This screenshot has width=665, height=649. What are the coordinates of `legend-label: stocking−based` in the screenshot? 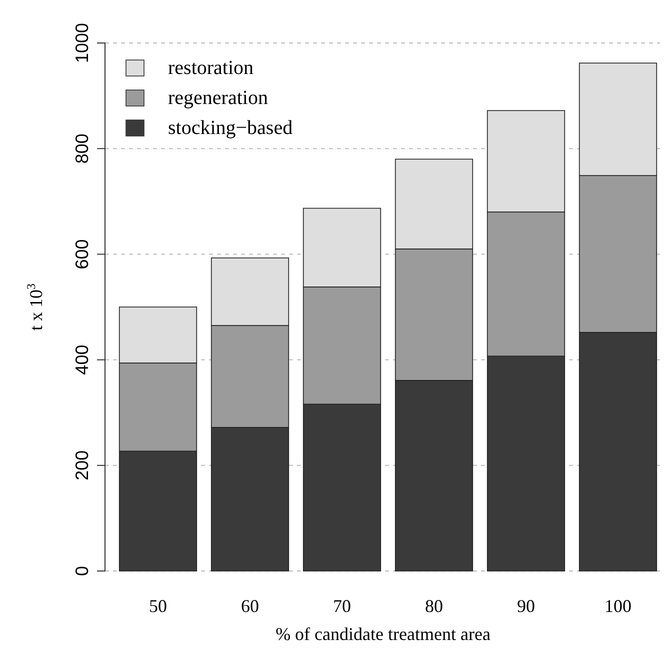 It's located at (230, 128).